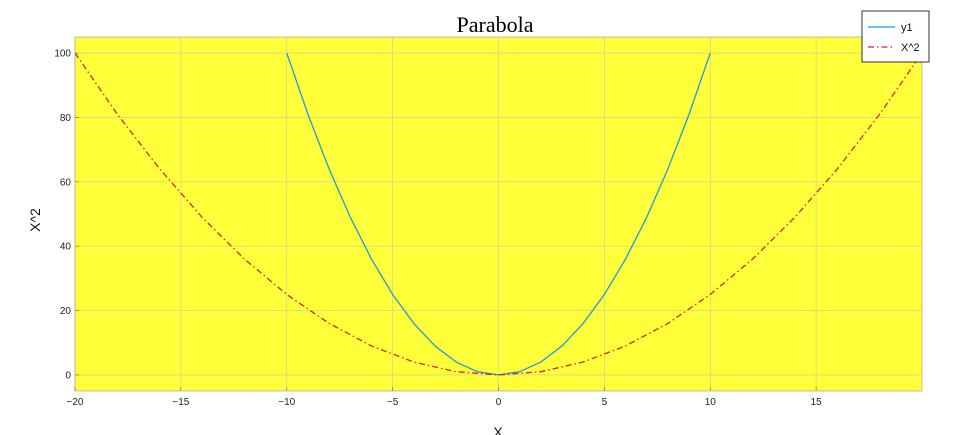 This screenshot has width=971, height=435. What do you see at coordinates (499, 402) in the screenshot?
I see `x-tick-label: 0` at bounding box center [499, 402].